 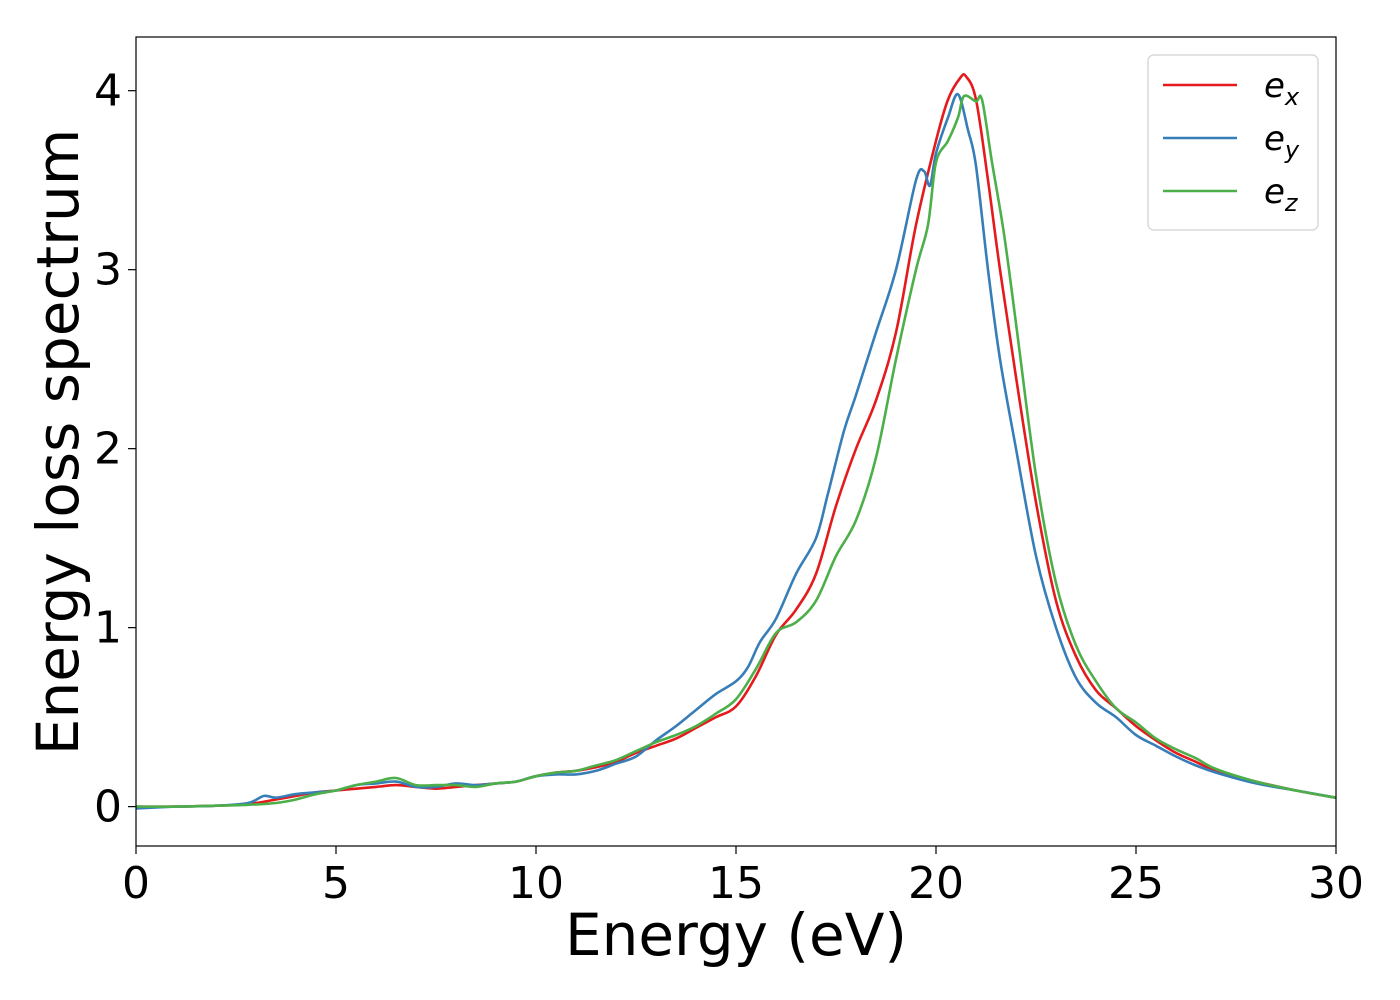 I want to click on x-axis-label: Energy (eV), so click(x=736, y=935).